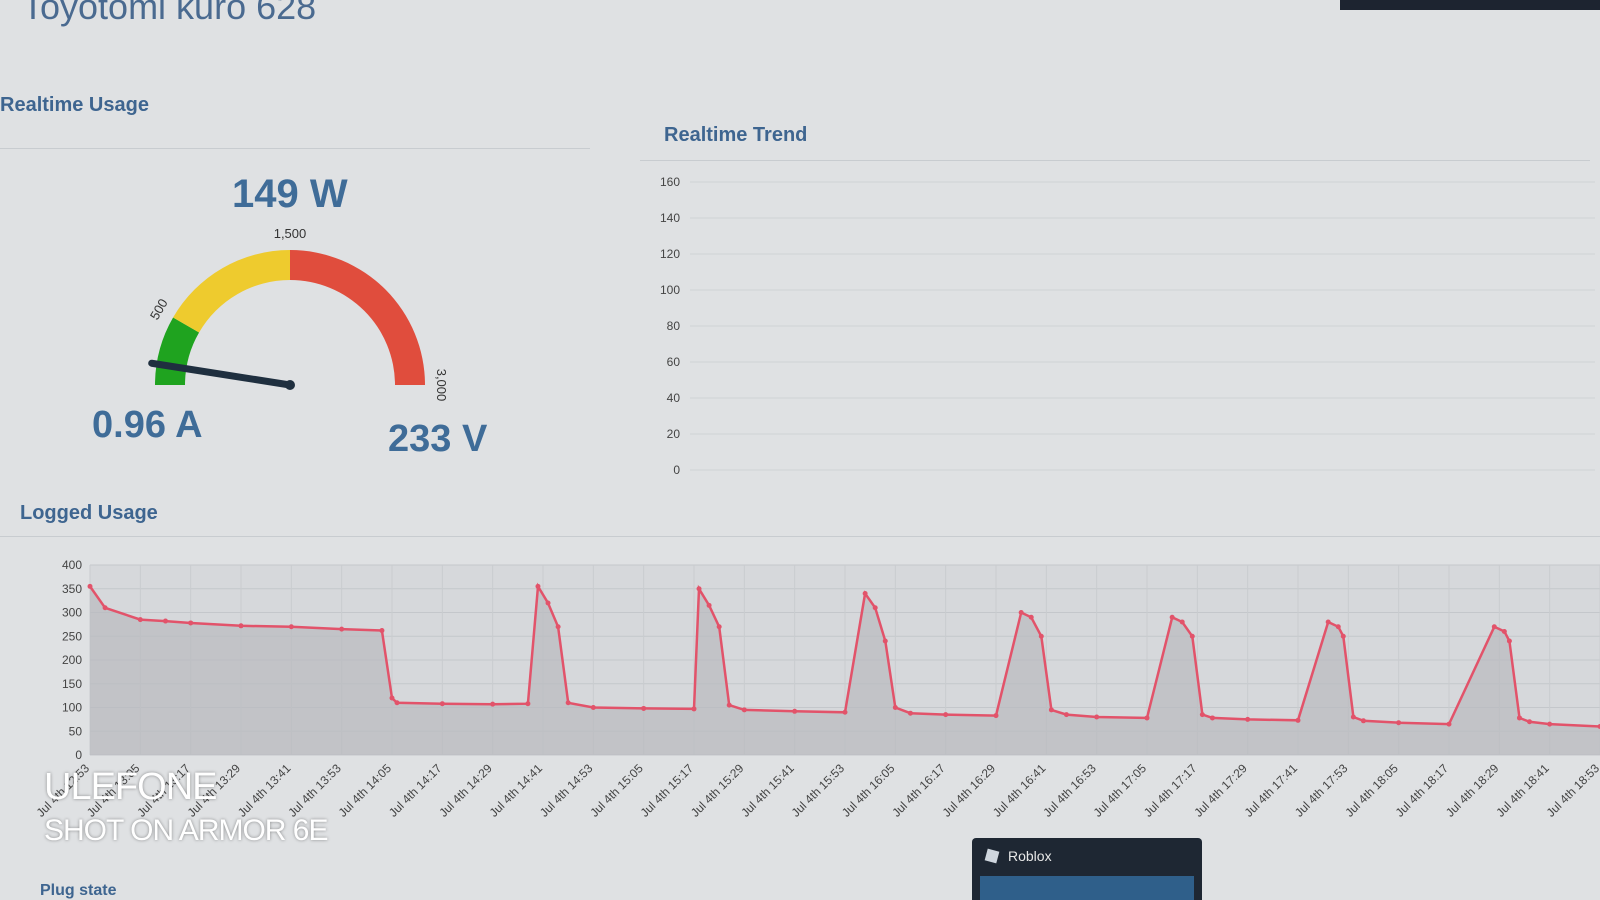 The width and height of the screenshot is (1600, 900). I want to click on logged-x-tick: Jul 4th 16:05, so click(868, 790).